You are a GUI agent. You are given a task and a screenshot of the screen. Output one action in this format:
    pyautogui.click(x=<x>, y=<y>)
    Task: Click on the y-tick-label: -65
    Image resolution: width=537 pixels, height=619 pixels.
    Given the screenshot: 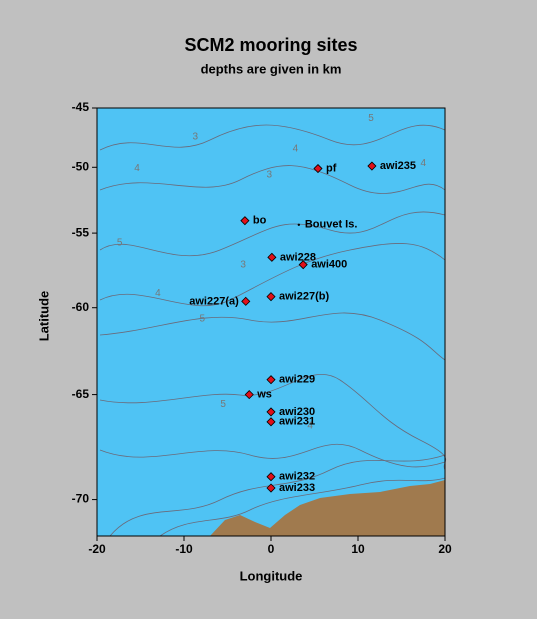 What is the action you would take?
    pyautogui.click(x=81, y=394)
    